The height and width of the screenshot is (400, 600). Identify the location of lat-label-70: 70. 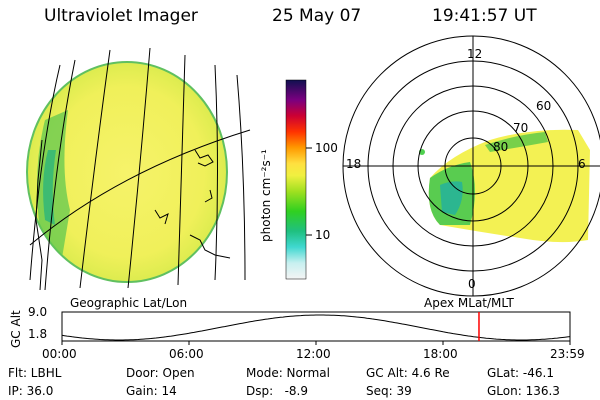
(521, 128).